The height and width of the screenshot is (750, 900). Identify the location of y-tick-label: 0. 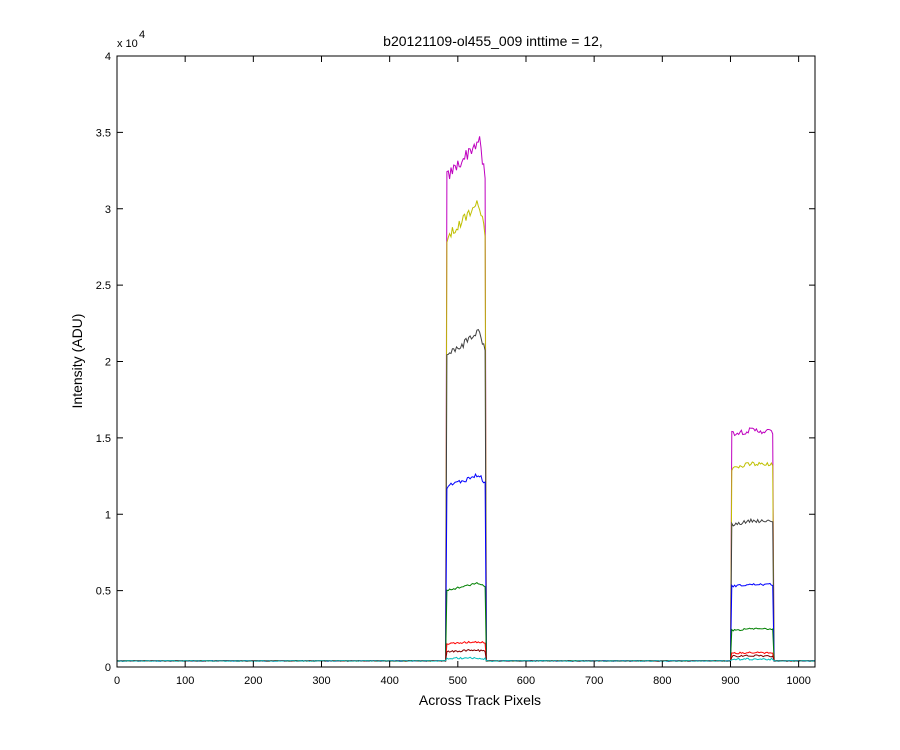
(108, 668).